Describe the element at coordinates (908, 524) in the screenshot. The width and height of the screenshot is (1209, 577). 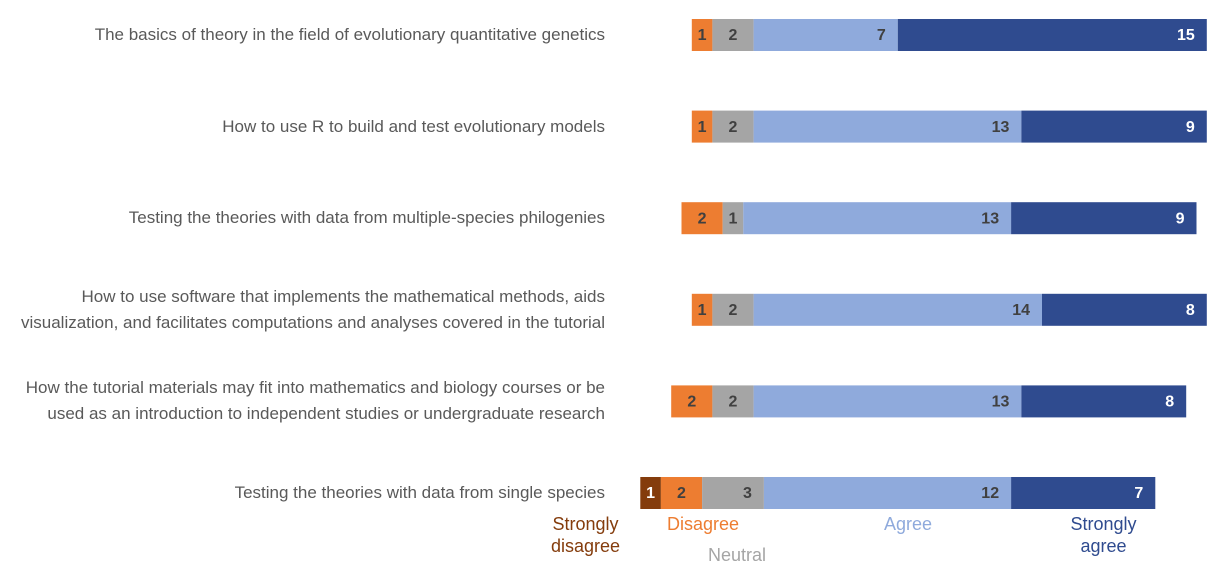
I see `legend-entry: Agree` at that location.